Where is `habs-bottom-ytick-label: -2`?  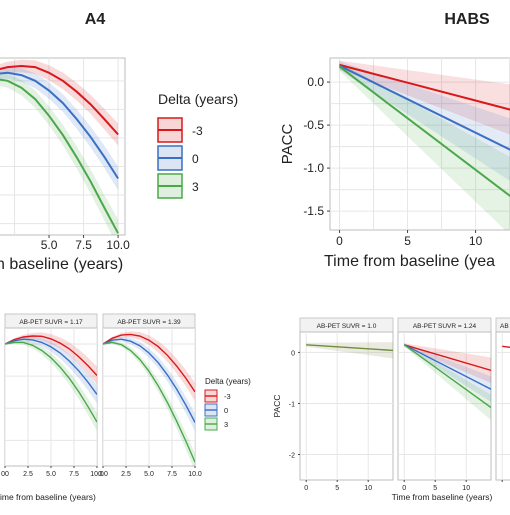
habs-bottom-ytick-label: -2 is located at coordinates (292, 455).